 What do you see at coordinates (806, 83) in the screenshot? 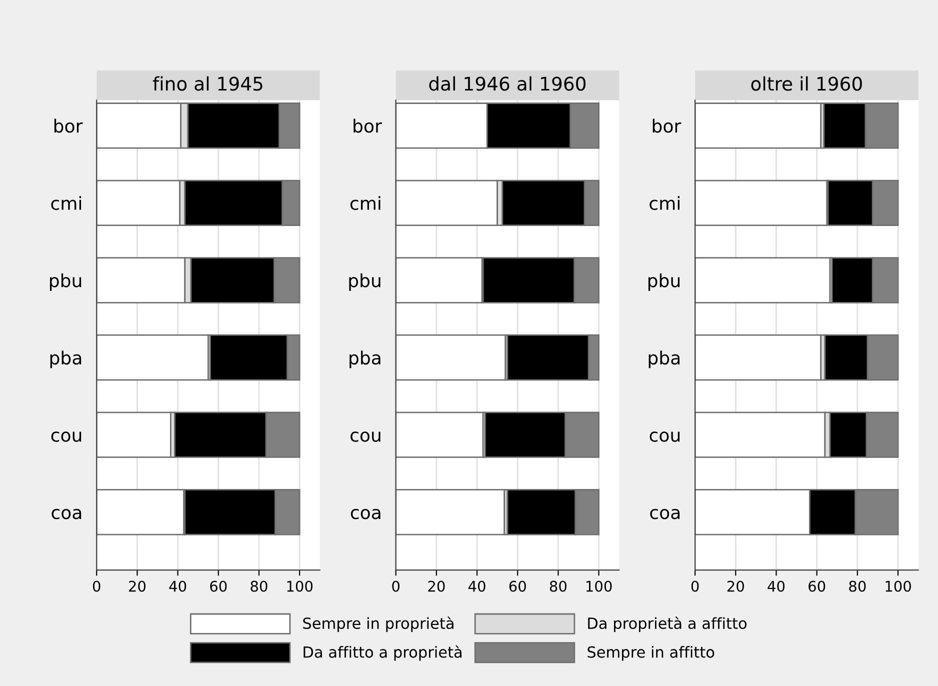
I see `chart-title: oltre il 1960` at bounding box center [806, 83].